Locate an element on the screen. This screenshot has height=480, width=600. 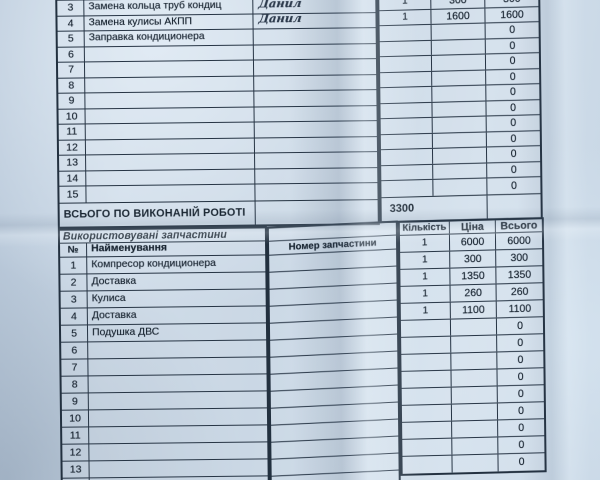
work-total-row: ВСЬОГО ПО ВИКОНАНІЙ РОБОТІ is located at coordinates (218, 212).